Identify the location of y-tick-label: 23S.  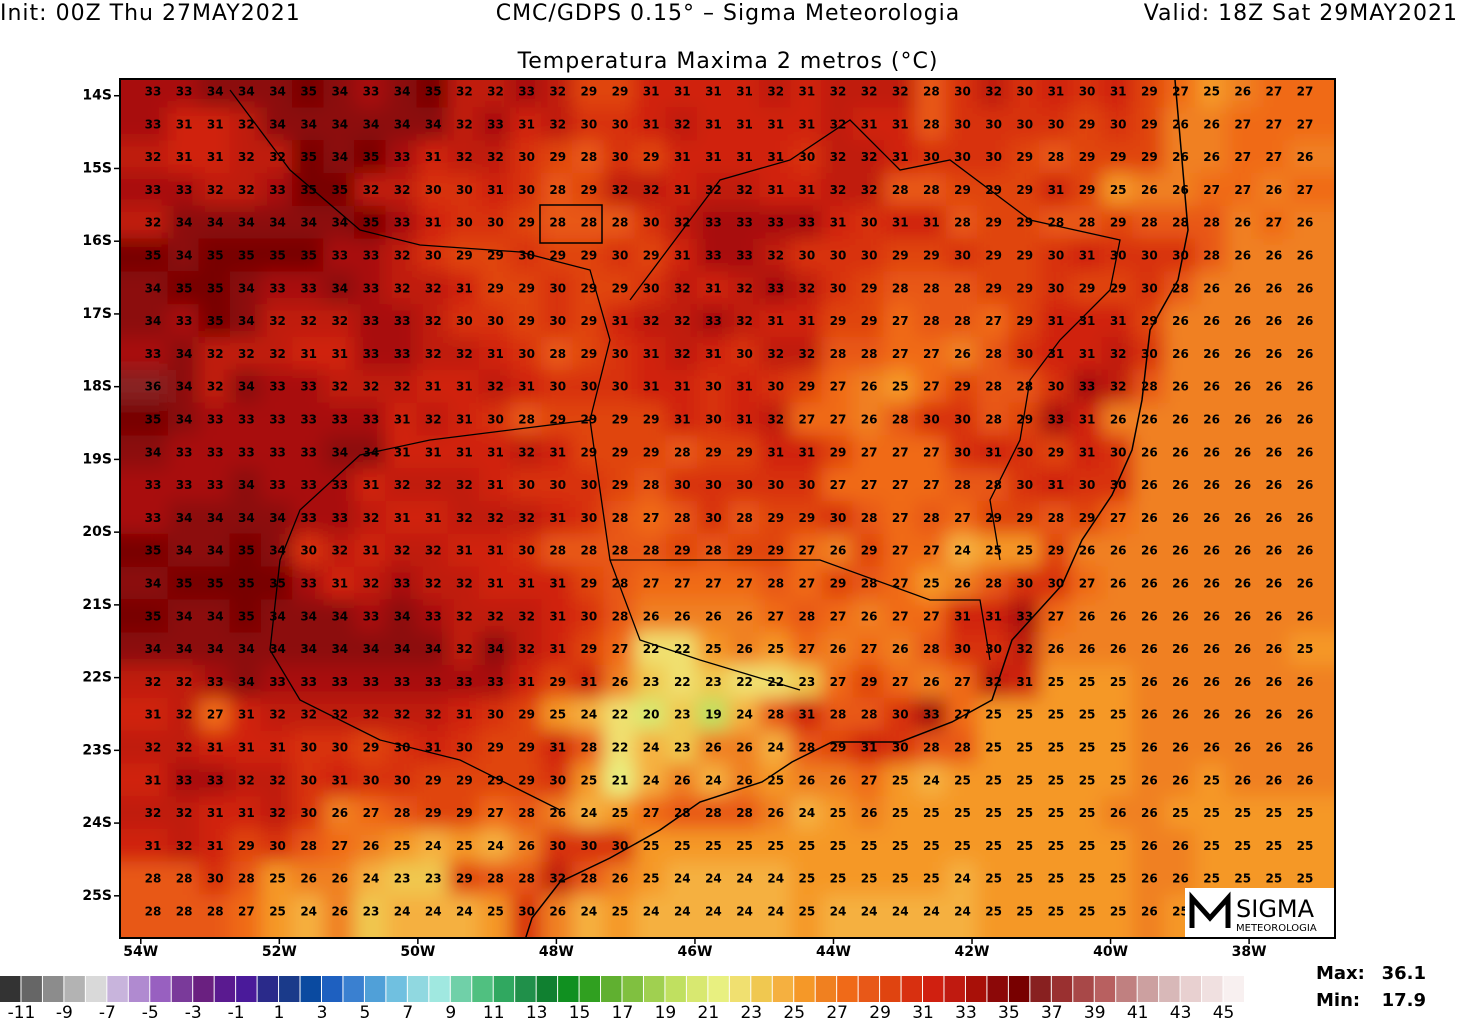
(97, 750).